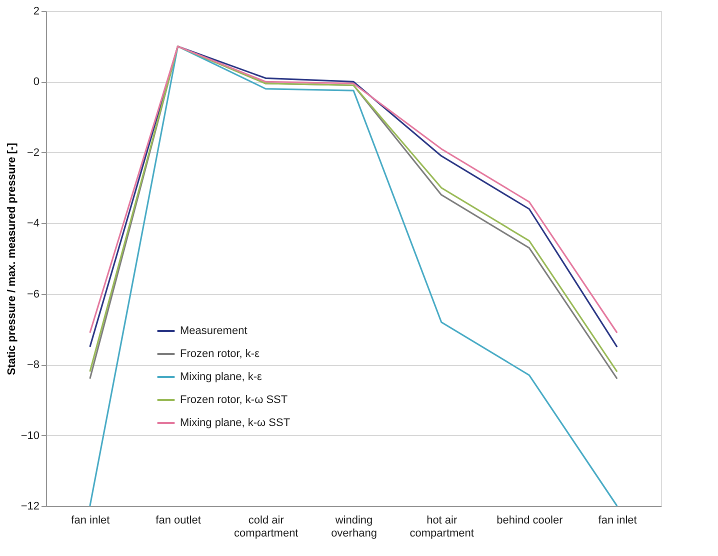 This screenshot has height=556, width=718. Describe the element at coordinates (220, 354) in the screenshot. I see `legend-label: Frozen rotor, k-ε` at that location.